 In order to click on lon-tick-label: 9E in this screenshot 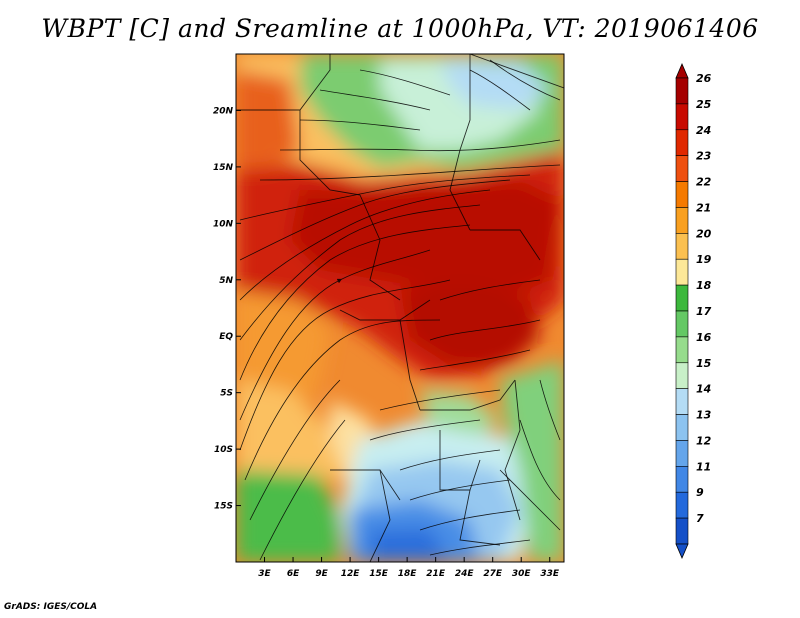, I will do `click(321, 574)`.